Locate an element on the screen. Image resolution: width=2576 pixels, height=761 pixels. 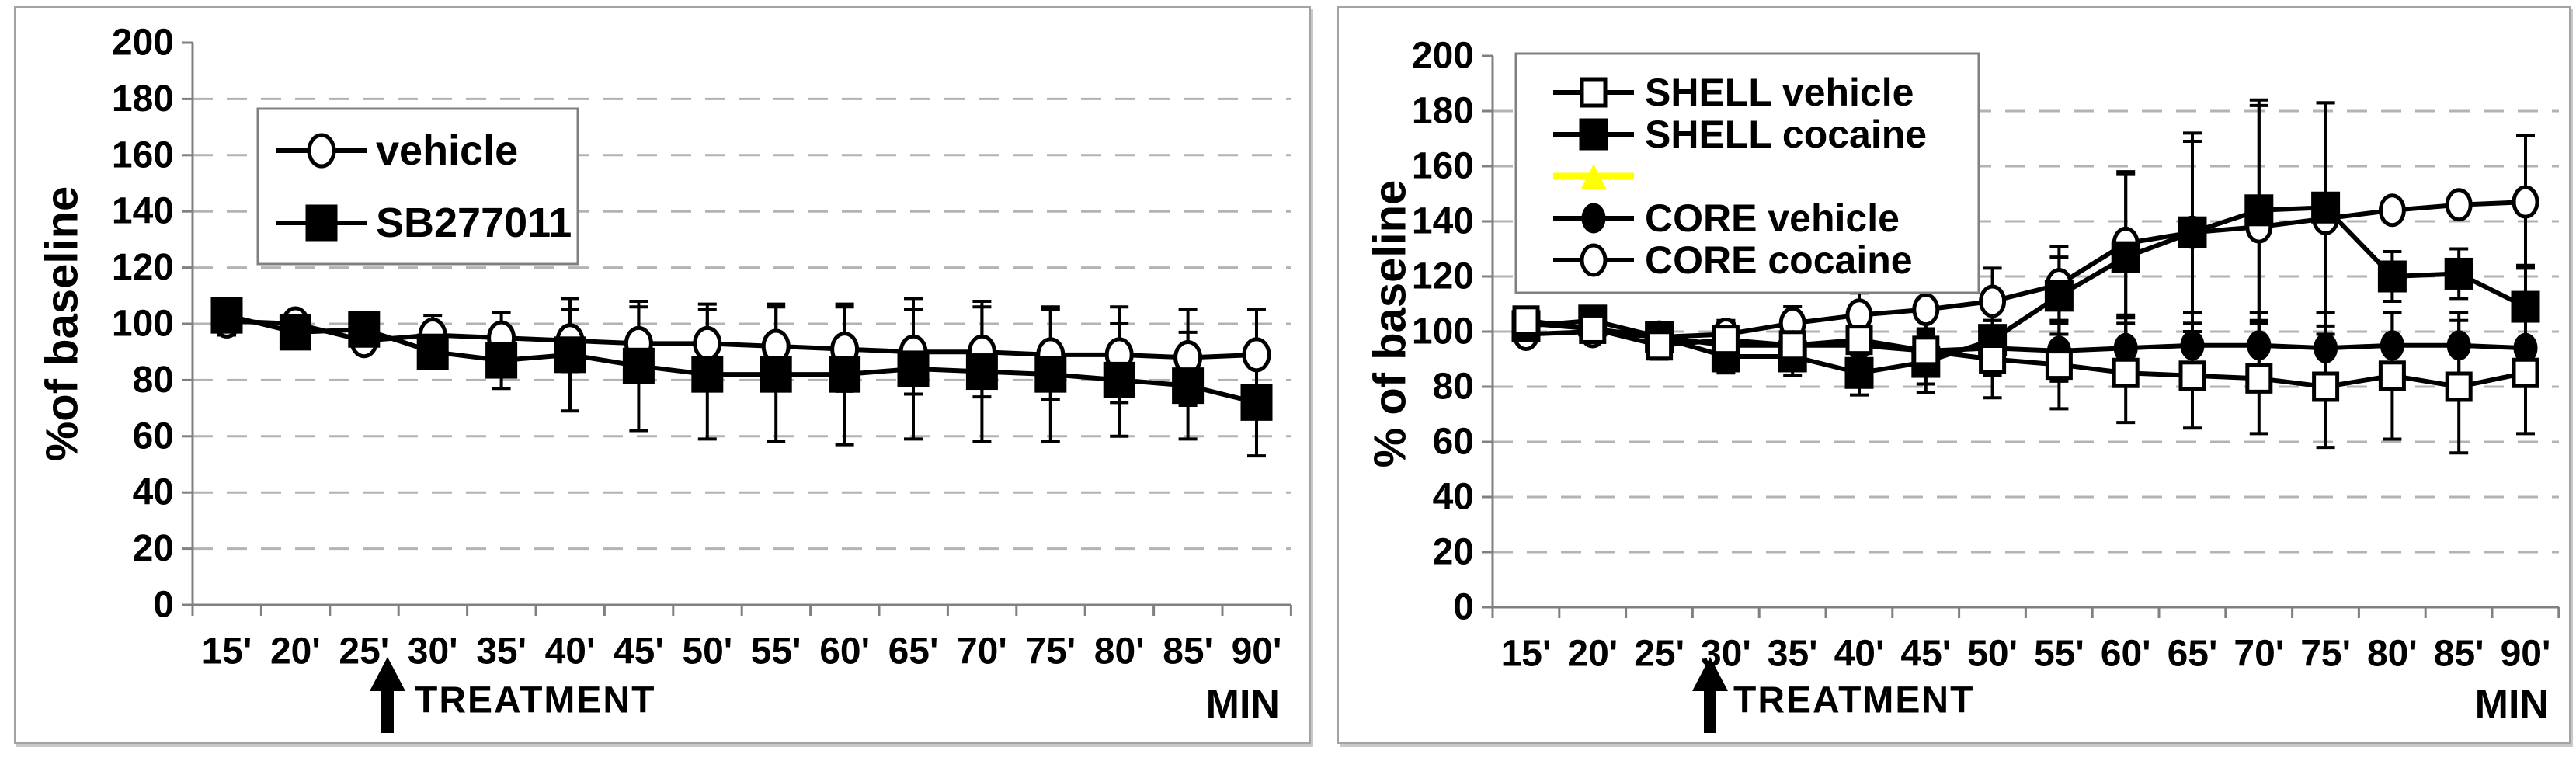
series-line-sb277011 is located at coordinates (741, 359).